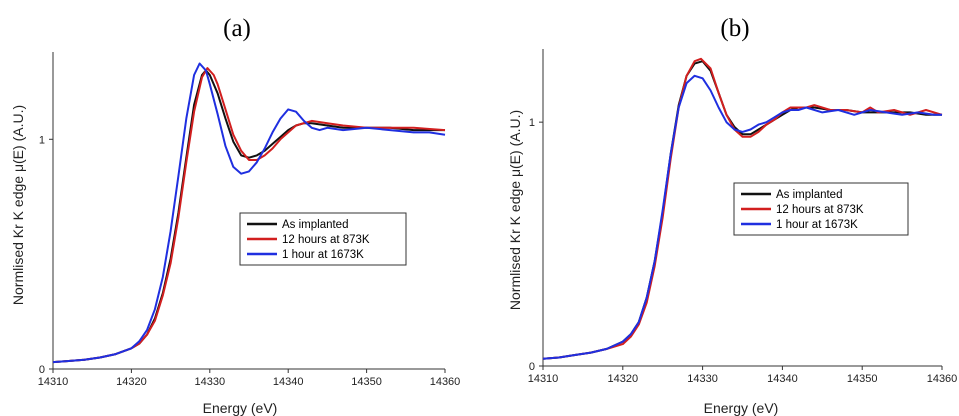 The image size is (959, 416). What do you see at coordinates (543, 379) in the screenshot?
I see `panel-b-x-tick-label: 14310` at bounding box center [543, 379].